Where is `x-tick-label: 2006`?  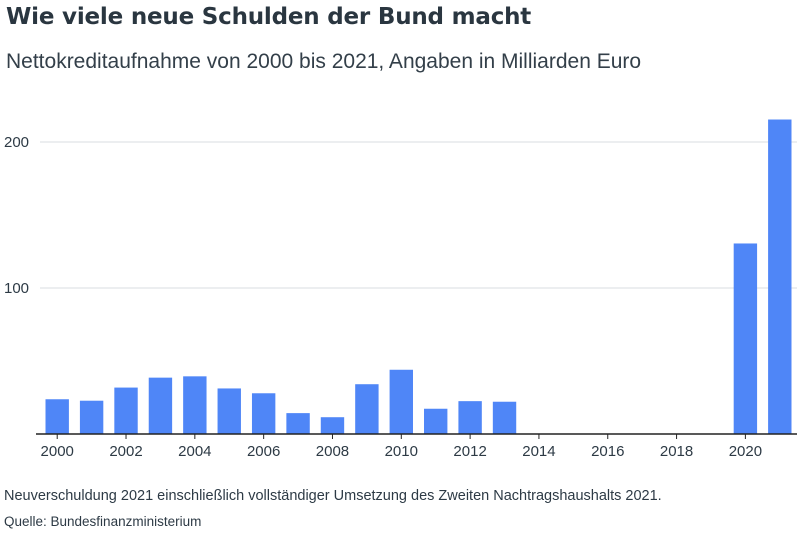 x-tick-label: 2006 is located at coordinates (263, 451).